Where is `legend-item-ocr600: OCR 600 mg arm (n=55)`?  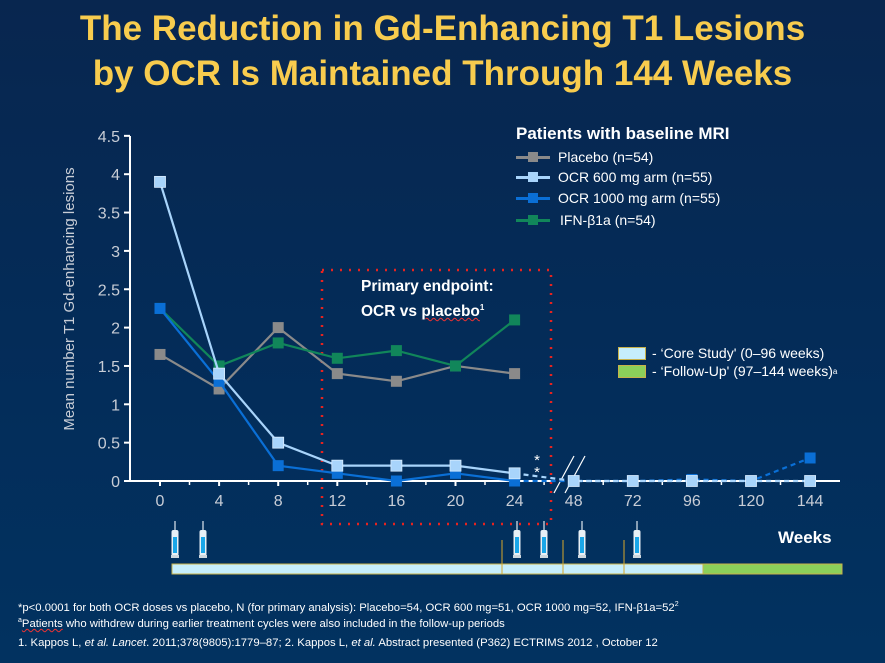
legend-item-ocr600: OCR 600 mg arm (n=55) is located at coordinates (614, 177).